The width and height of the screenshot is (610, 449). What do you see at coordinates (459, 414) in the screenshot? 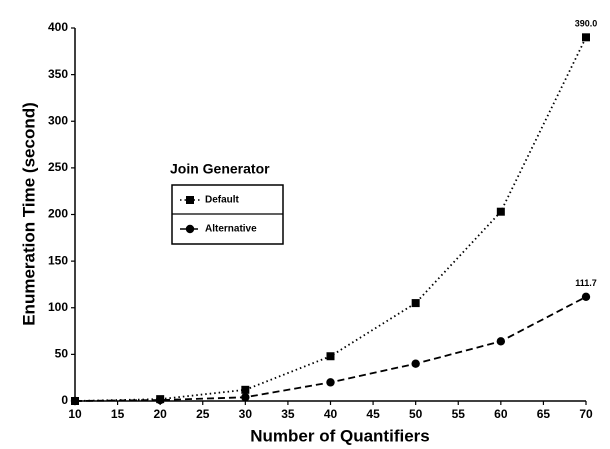
I see `x-tick-label: 55` at bounding box center [459, 414].